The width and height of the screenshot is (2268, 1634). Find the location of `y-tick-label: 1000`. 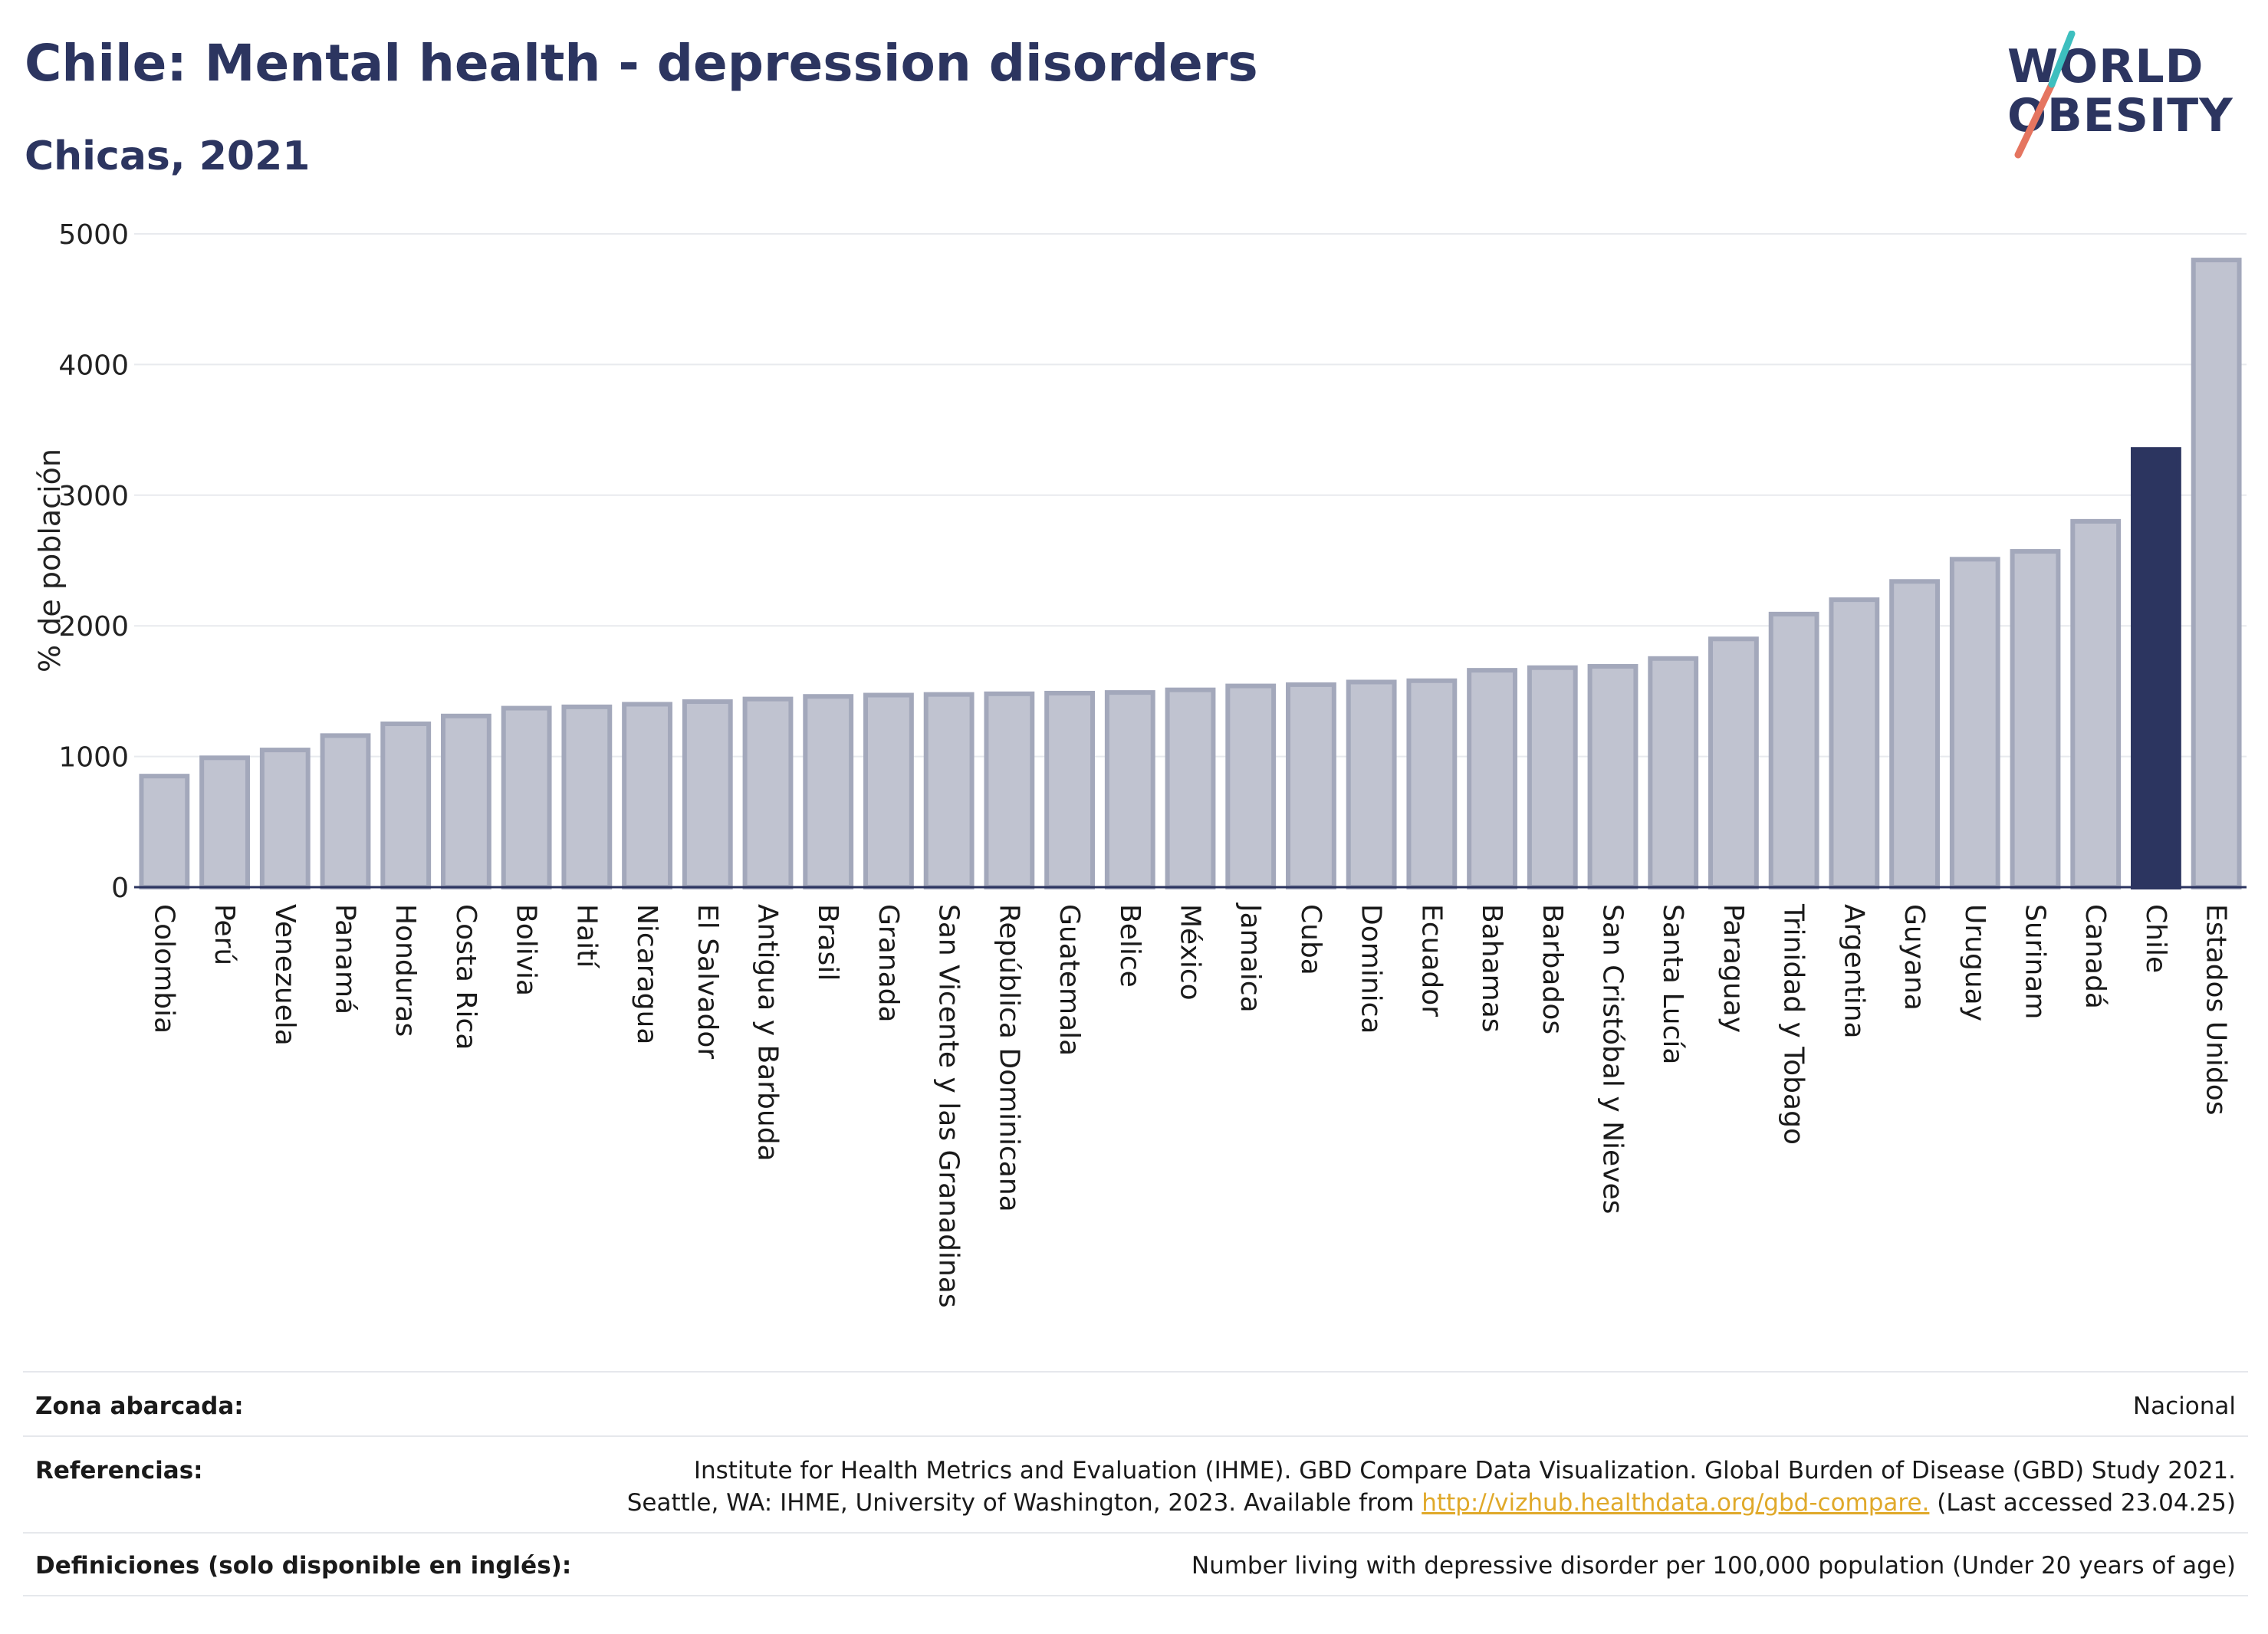

y-tick-label: 1000 is located at coordinates (93, 758).